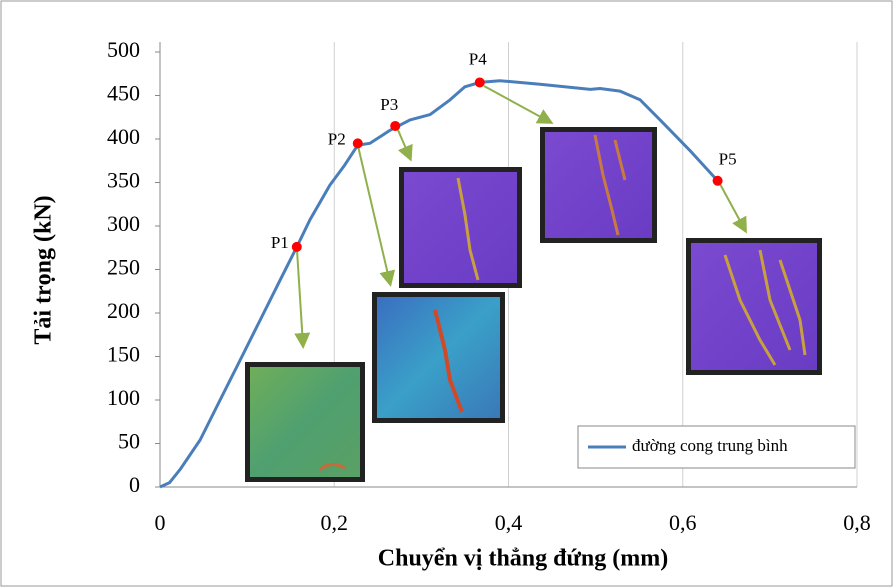 Image resolution: width=893 pixels, height=587 pixels. I want to click on legend-label: đường cong trung bình, so click(710, 445).